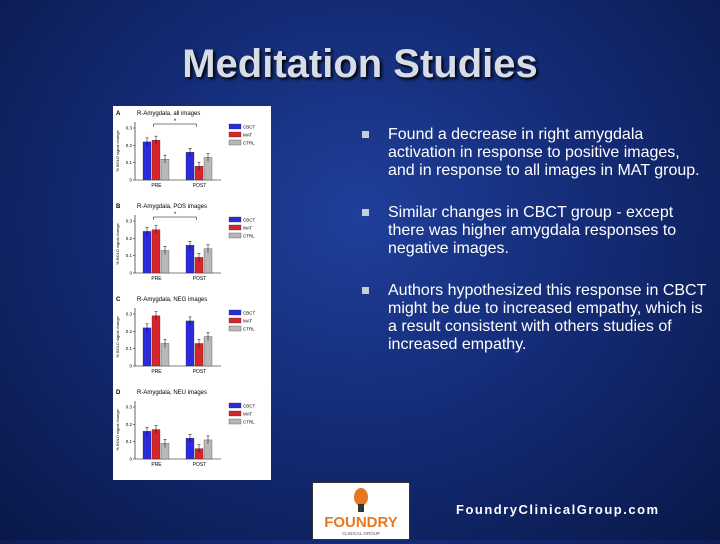  Describe the element at coordinates (361, 533) in the screenshot. I see `logo-tagline: CLINICAL GROUP` at that location.